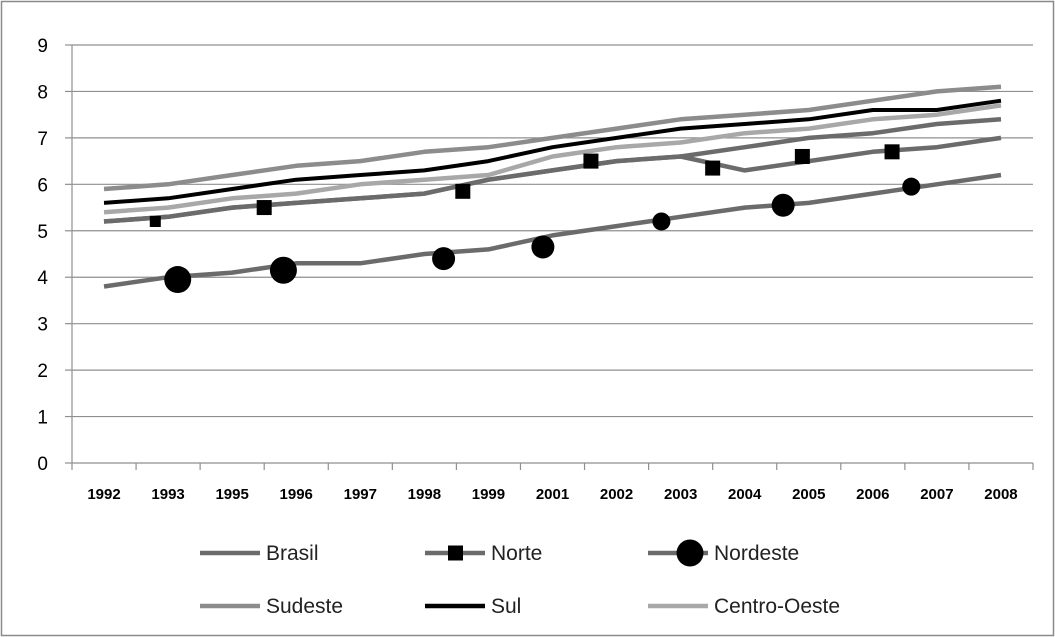 Image resolution: width=1055 pixels, height=637 pixels. What do you see at coordinates (292, 553) in the screenshot?
I see `legend-label: Brasil` at bounding box center [292, 553].